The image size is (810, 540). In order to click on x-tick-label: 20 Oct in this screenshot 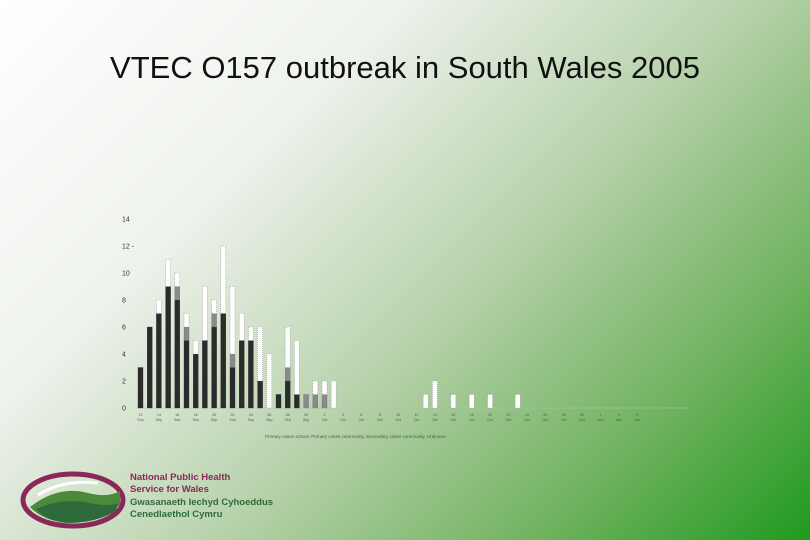, I will do `click(490, 417)`.